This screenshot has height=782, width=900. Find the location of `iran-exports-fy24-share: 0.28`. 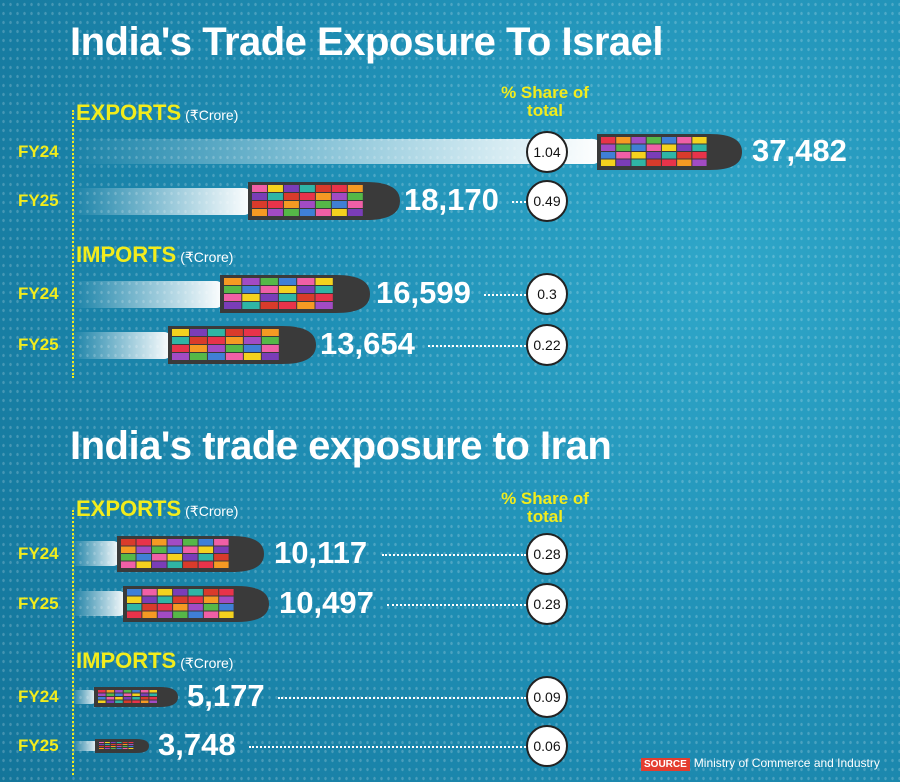

iran-exports-fy24-share: 0.28 is located at coordinates (547, 554).